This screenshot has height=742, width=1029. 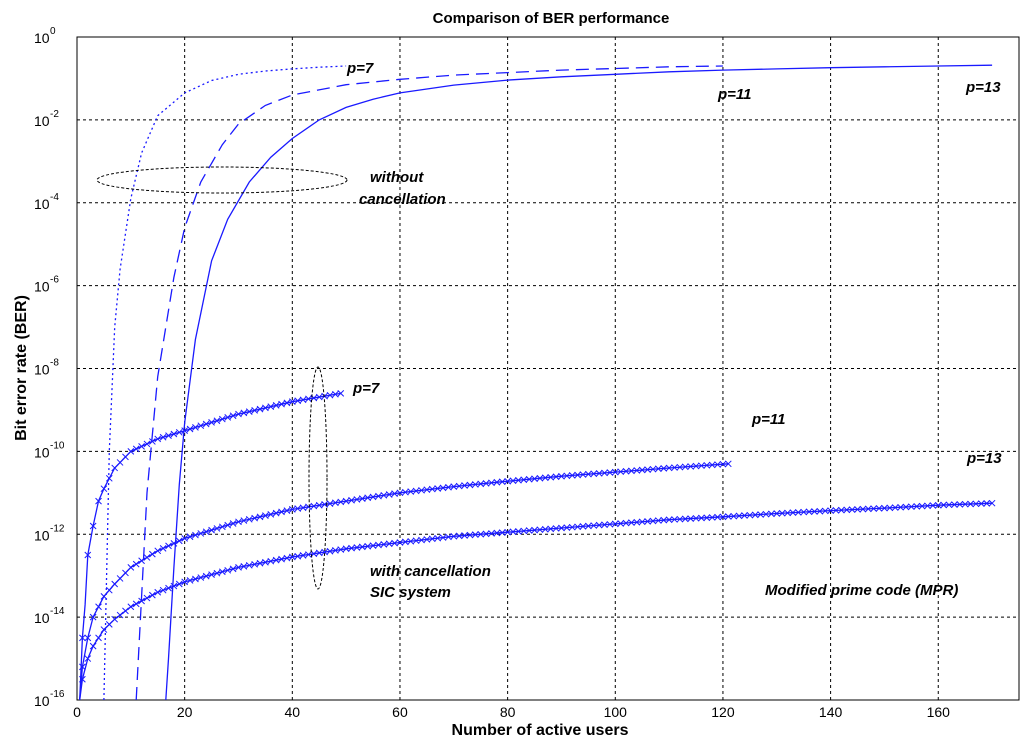 I want to click on x-tick-label: 40, so click(x=293, y=712).